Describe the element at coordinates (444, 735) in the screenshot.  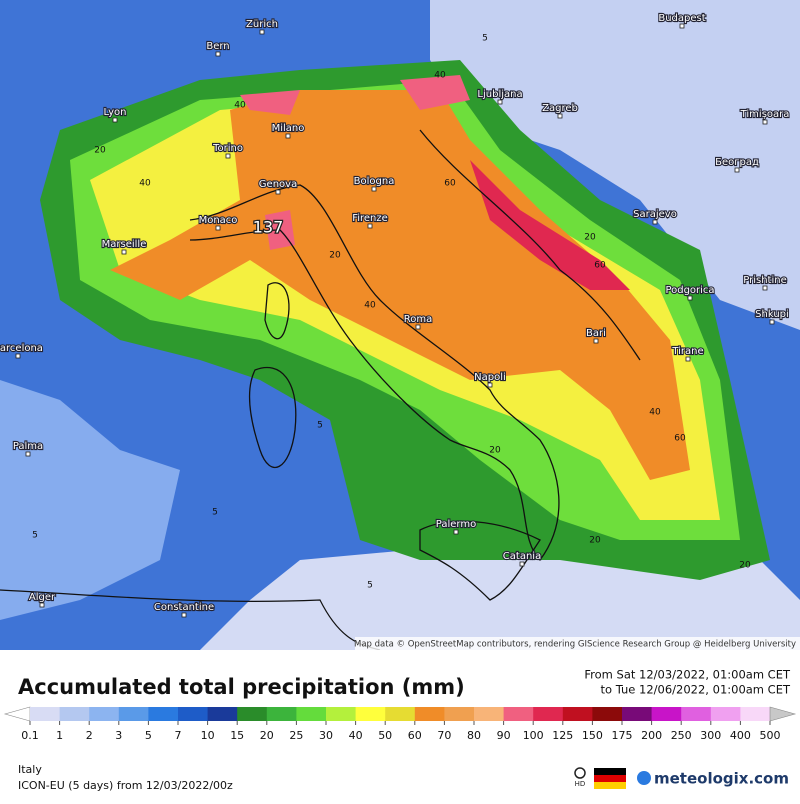
I see `colorbar-label: 70` at that location.